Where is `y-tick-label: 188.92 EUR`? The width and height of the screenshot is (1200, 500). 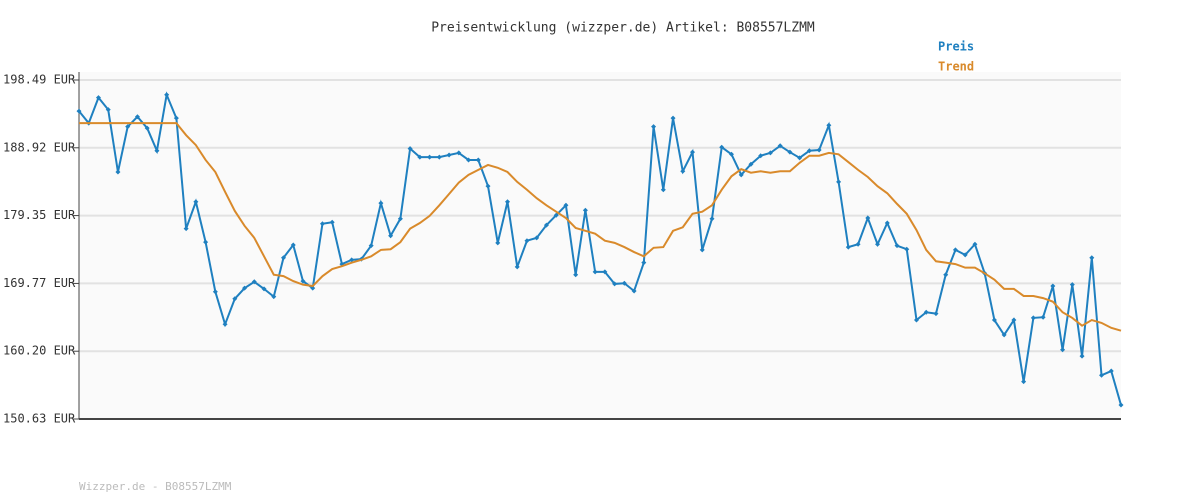 y-tick-label: 188.92 EUR is located at coordinates (39, 147).